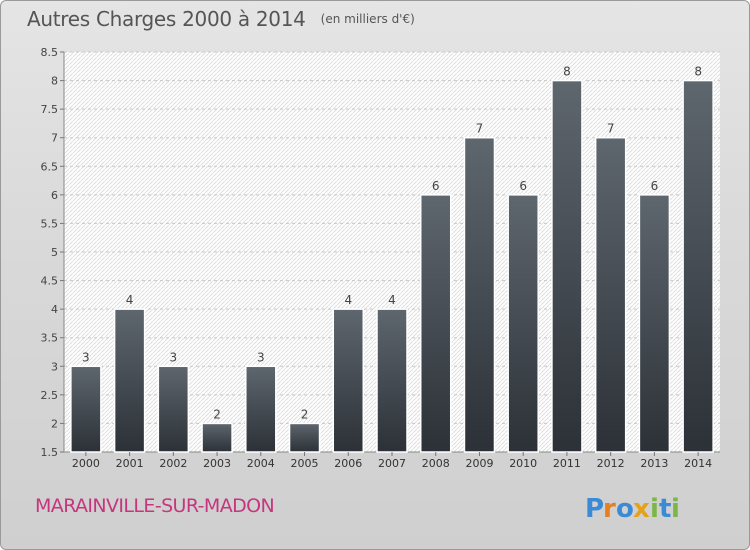  I want to click on x-tick-label: 2005, so click(305, 463).